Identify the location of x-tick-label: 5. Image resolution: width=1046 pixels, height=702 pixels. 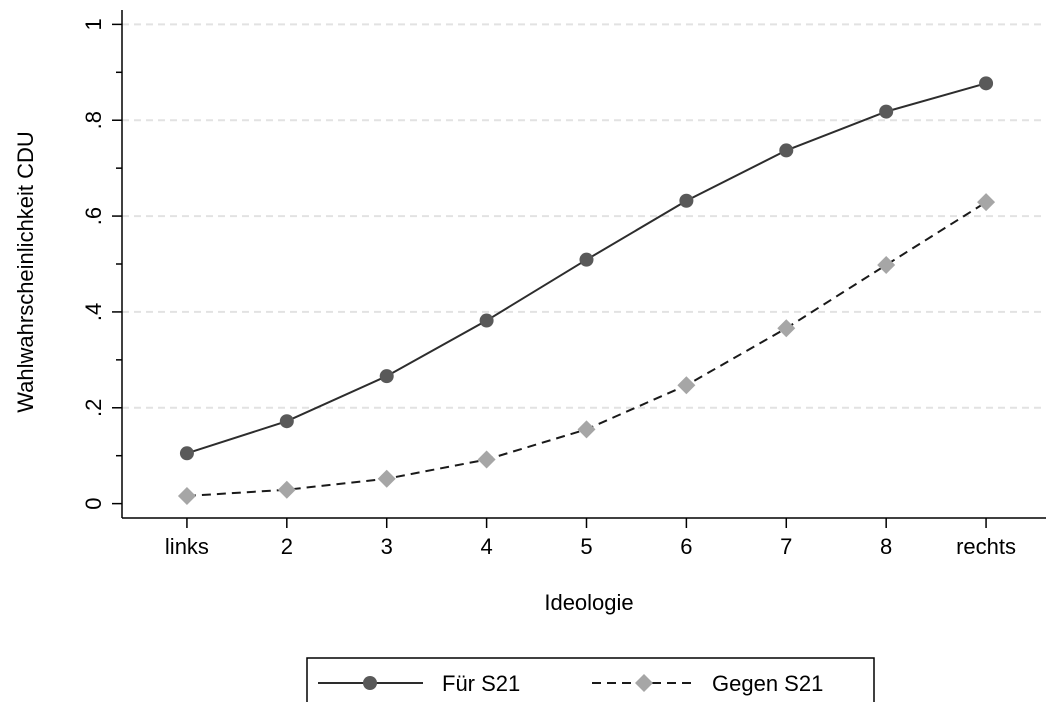
(586, 546).